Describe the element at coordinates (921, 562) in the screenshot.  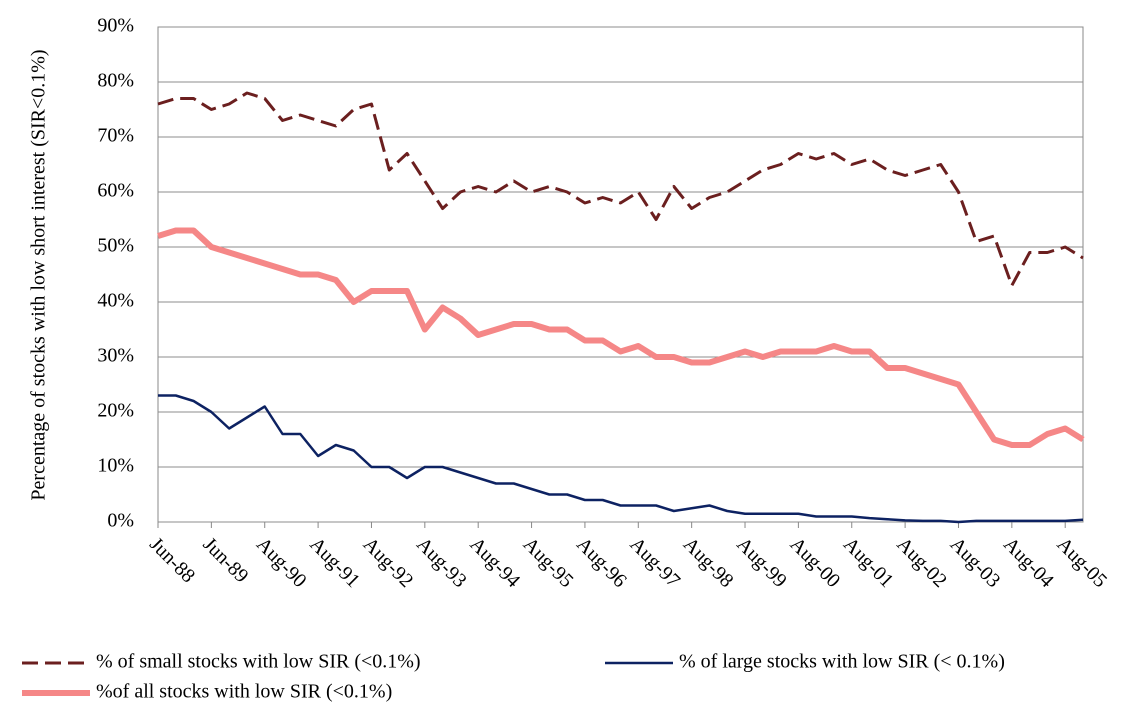
I see `x-tick-label: Aug-02` at that location.